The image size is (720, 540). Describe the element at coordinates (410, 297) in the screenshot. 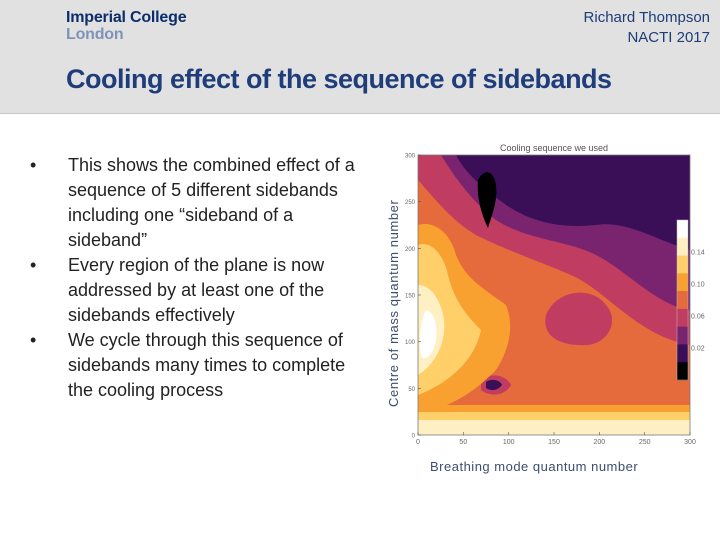

I see `y-tick-label: 150` at that location.